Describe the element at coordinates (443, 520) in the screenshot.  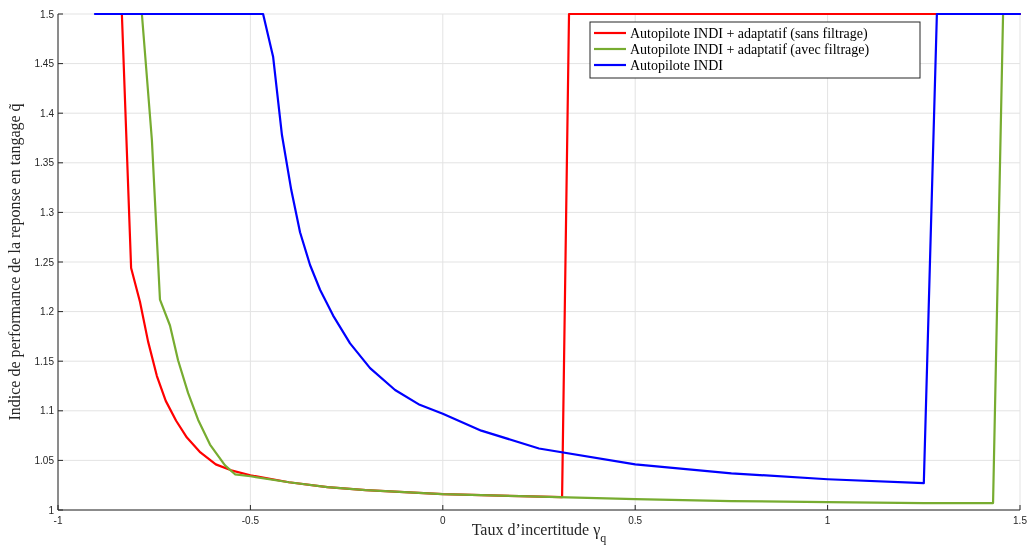
I see `x-tick-label: 0` at that location.